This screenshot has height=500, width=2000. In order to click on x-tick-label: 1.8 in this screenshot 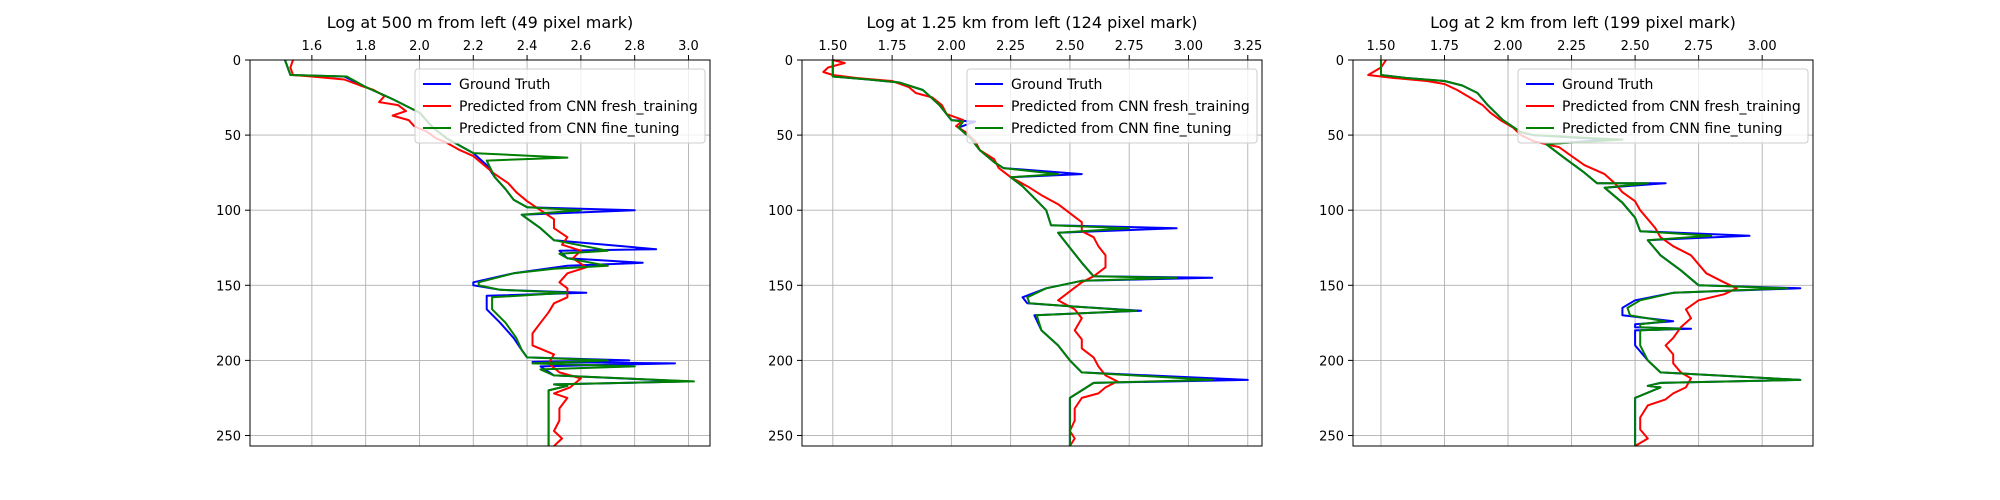, I will do `click(365, 46)`.